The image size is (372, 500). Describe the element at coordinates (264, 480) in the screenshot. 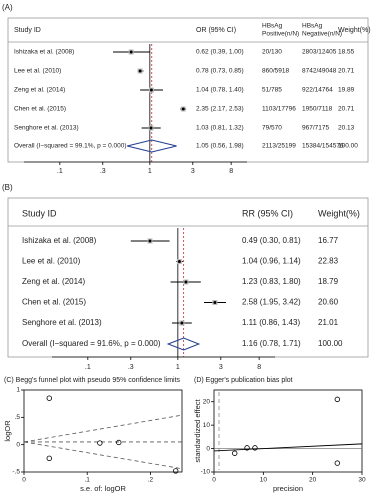

I see `x-tick-label: 10` at that location.